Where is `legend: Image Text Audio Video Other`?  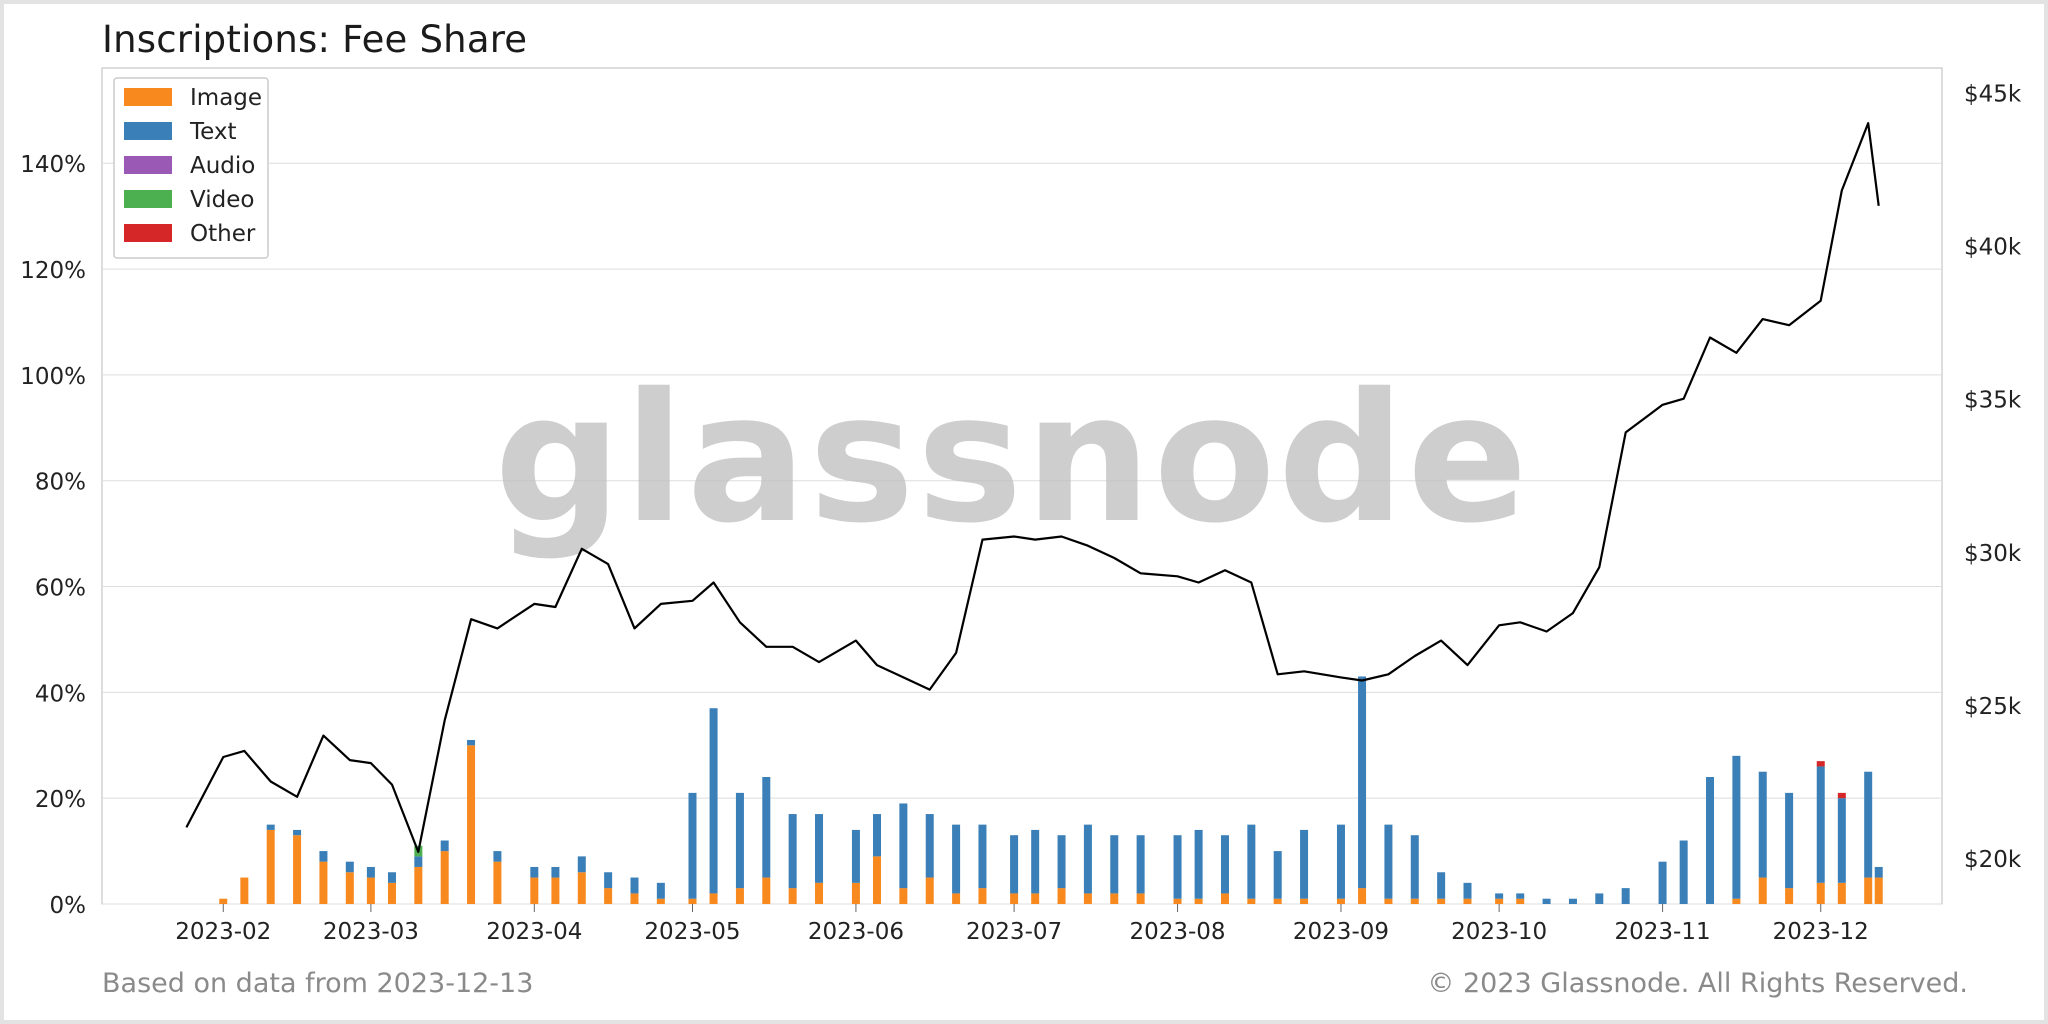 legend: Image Text Audio Video Other is located at coordinates (191, 168).